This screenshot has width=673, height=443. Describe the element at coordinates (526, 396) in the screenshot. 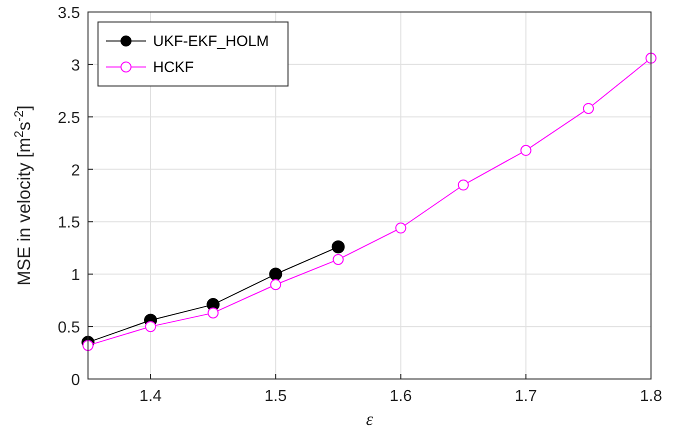

I see `x-tick-label: 1.7` at that location.